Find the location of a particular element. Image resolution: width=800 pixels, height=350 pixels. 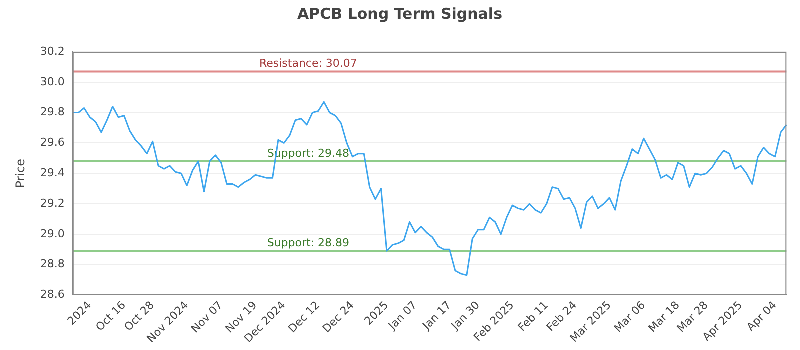

x-tick-label: Nov 07 is located at coordinates (207, 317).